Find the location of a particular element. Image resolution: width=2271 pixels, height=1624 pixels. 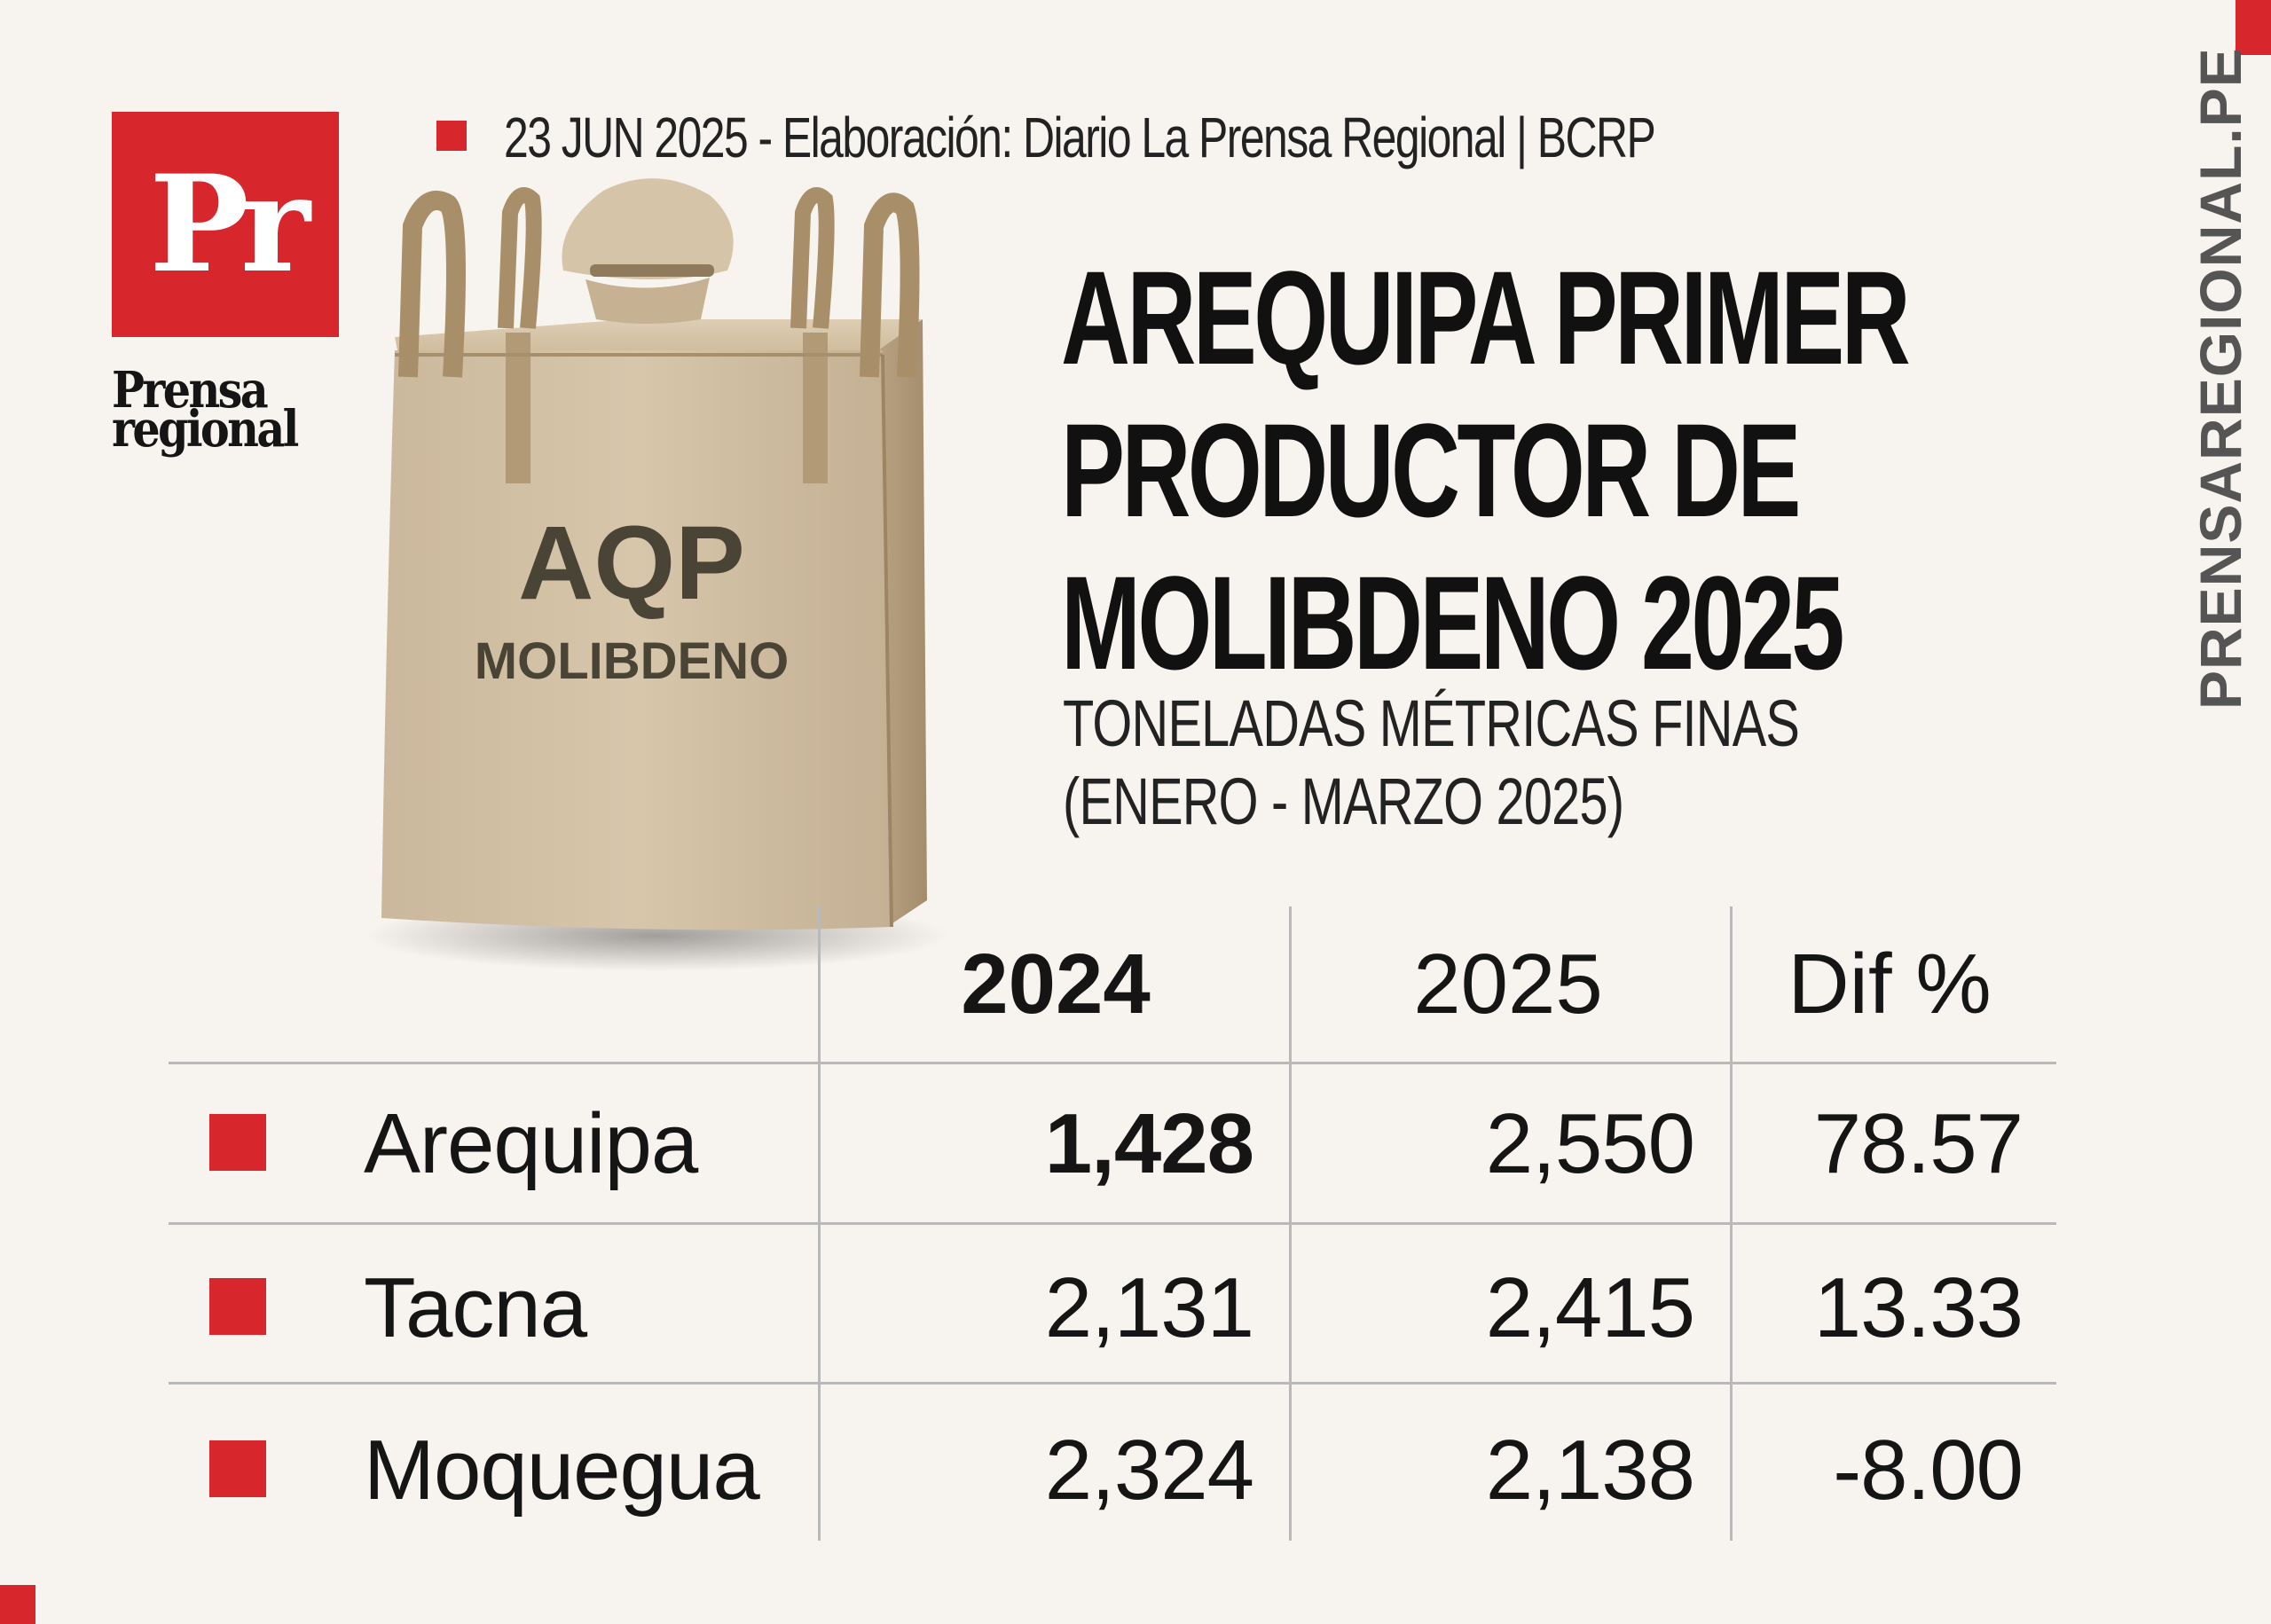

table-row-region: Moquegua is located at coordinates (562, 1471).